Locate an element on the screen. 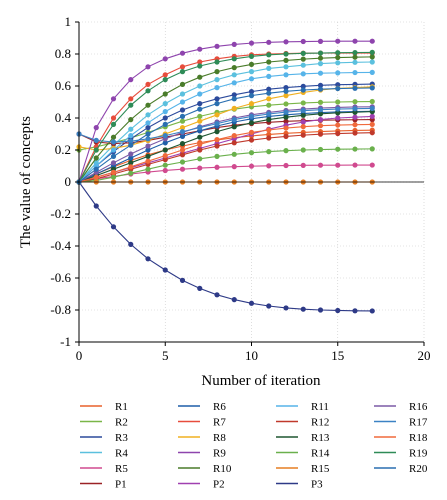  legend-item-r1: R1 is located at coordinates (104, 407).